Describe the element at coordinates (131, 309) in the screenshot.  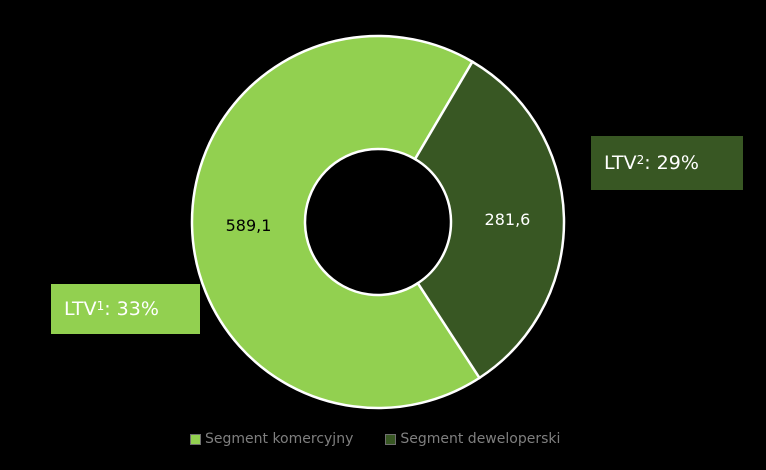
I see `ltv-value: : 33%` at that location.